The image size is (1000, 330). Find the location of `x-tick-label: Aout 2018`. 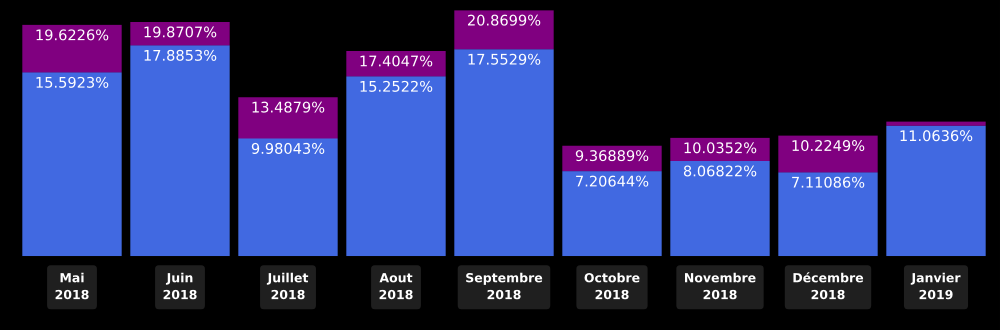

x-tick-label: Aout 2018 is located at coordinates (396, 286).